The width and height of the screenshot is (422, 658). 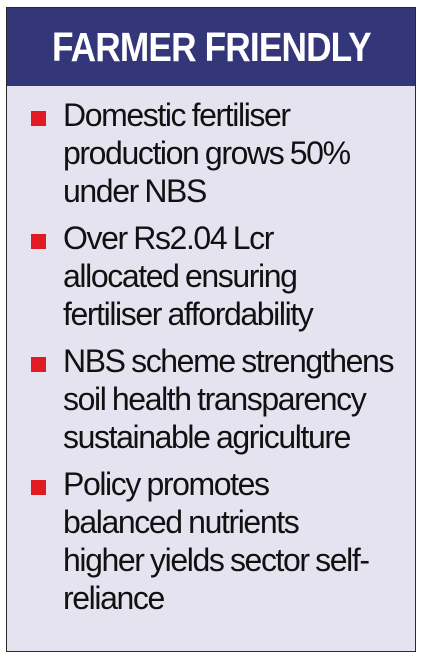 What do you see at coordinates (166, 484) in the screenshot?
I see `list-item-line: Policy promotes` at bounding box center [166, 484].